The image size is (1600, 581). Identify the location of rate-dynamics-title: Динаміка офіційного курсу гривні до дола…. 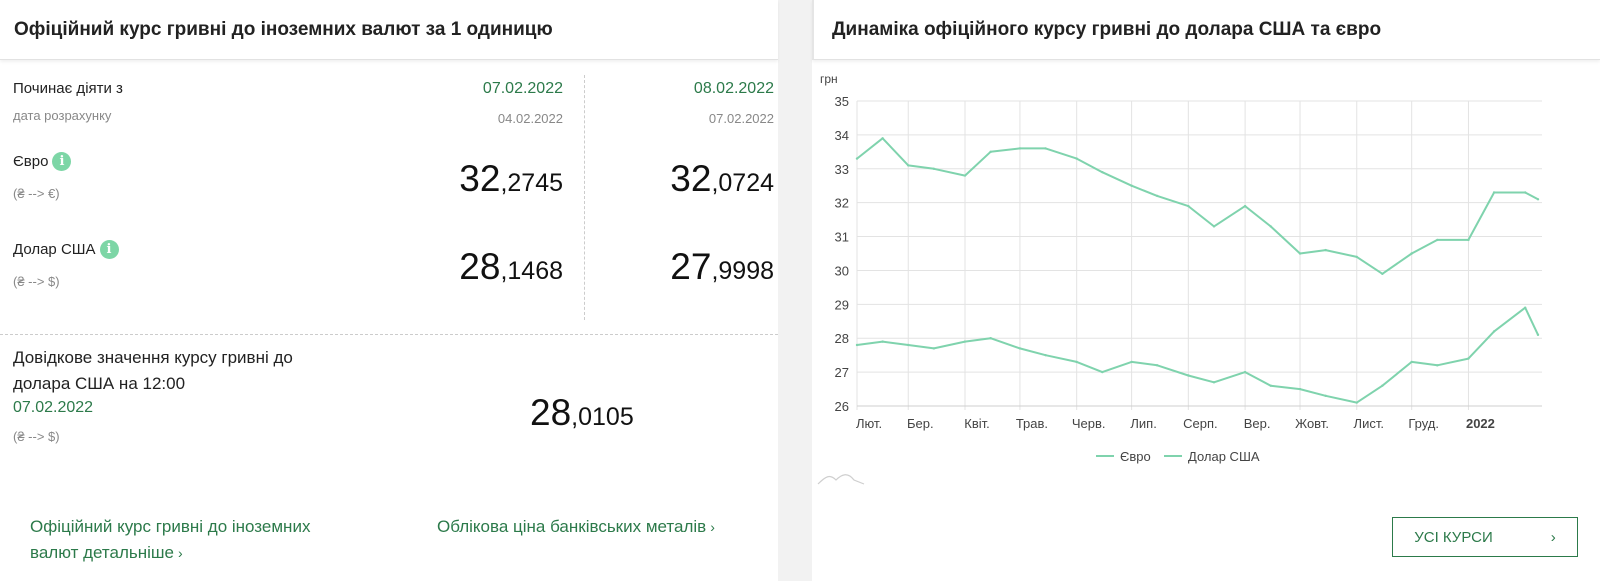
(1206, 30).